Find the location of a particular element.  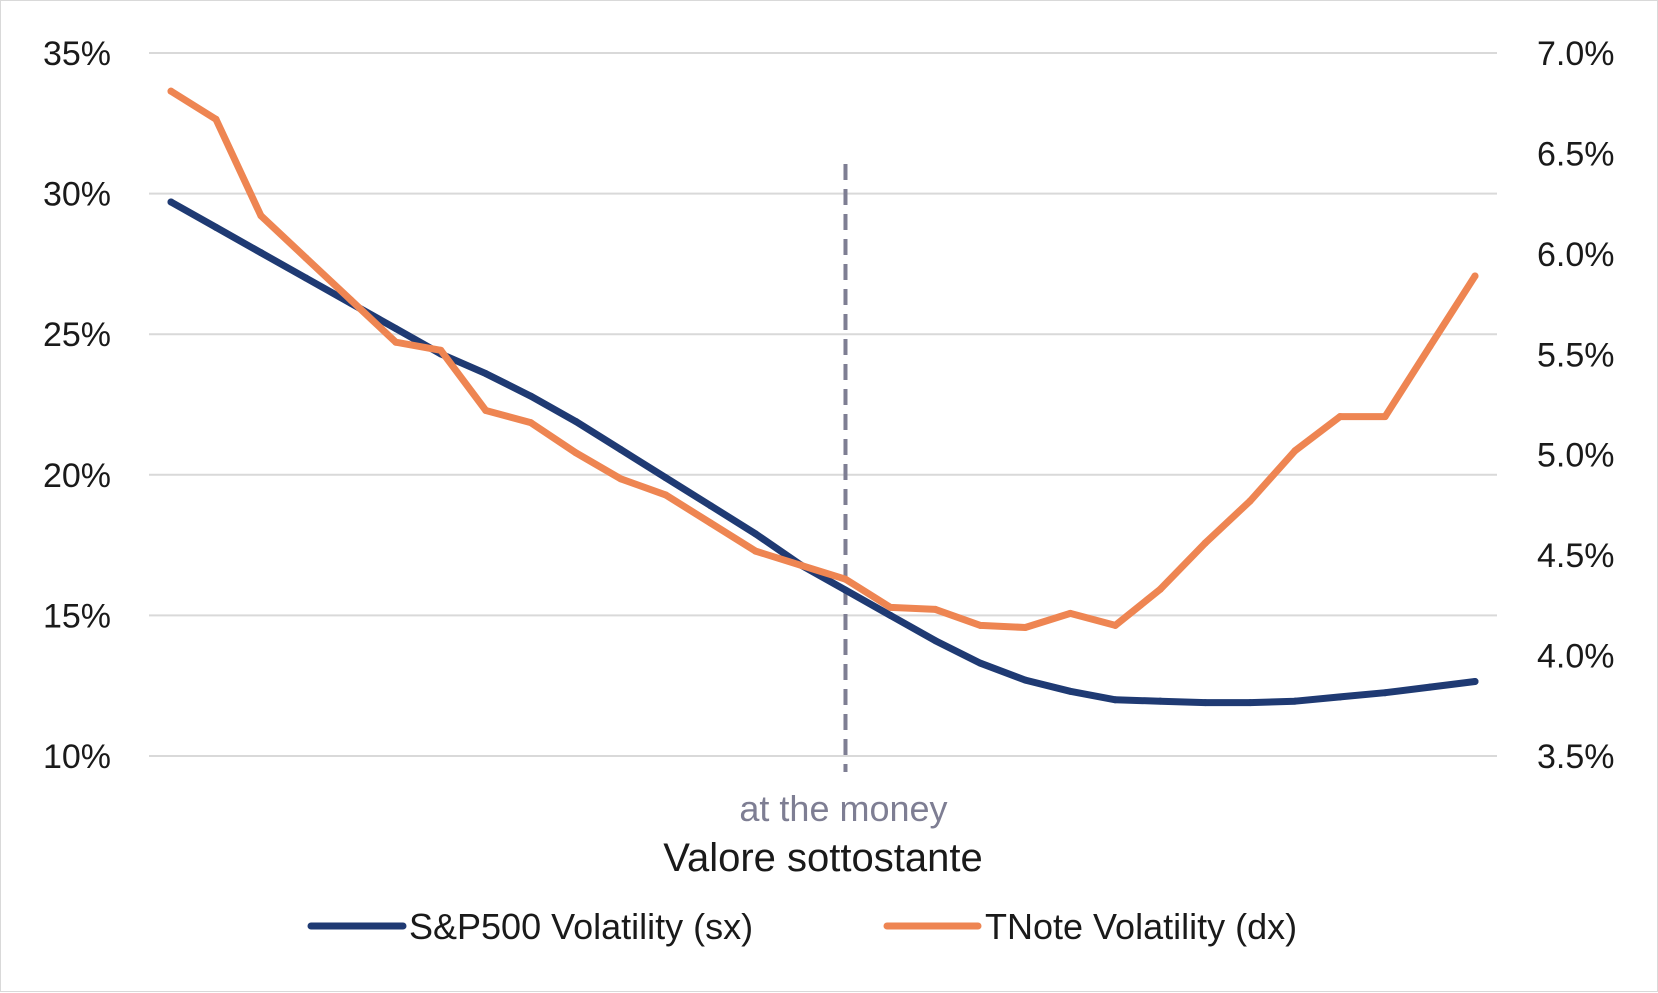

right-tick-label: 4.5% is located at coordinates (1576, 556).